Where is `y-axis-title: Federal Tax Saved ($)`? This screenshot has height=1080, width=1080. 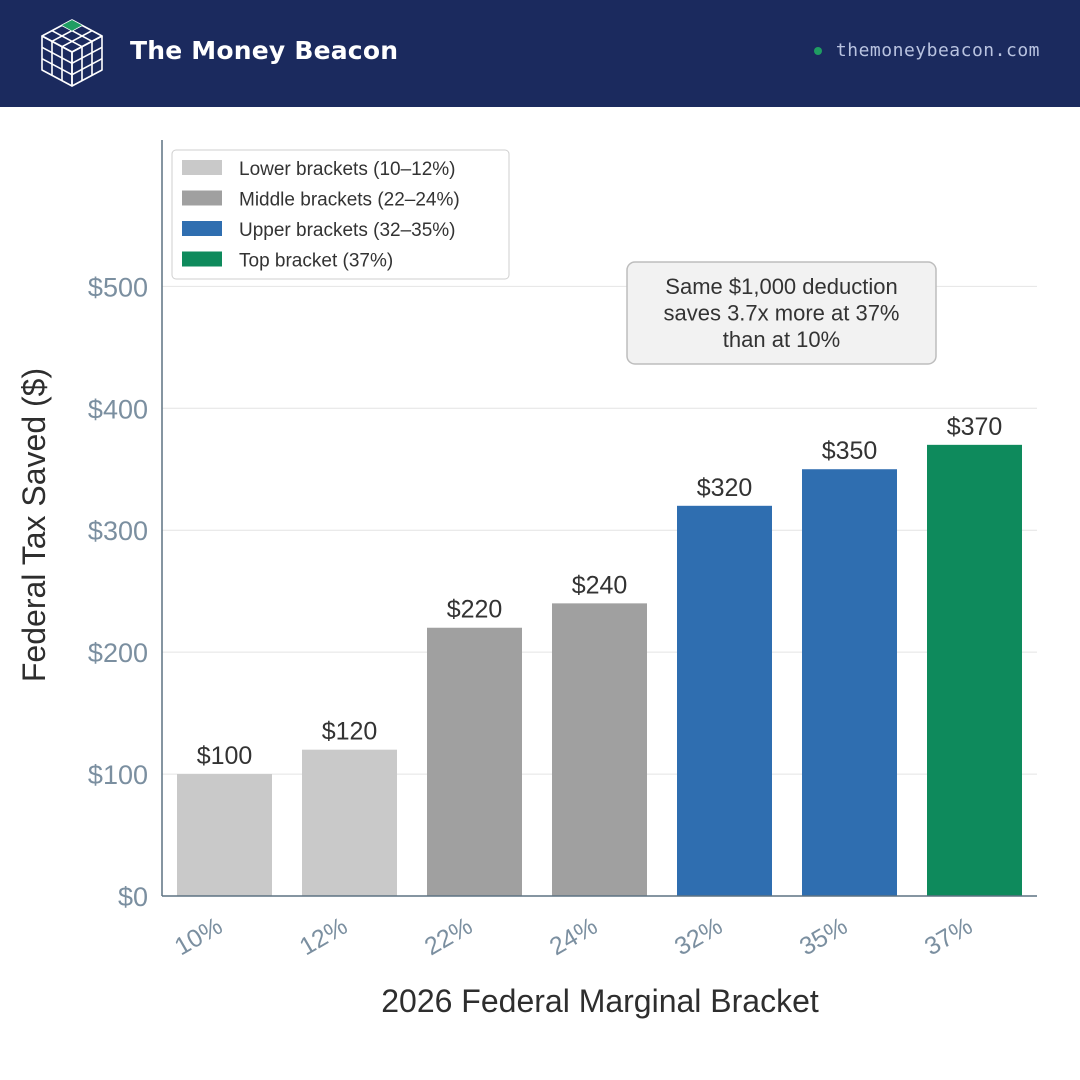 y-axis-title: Federal Tax Saved ($) is located at coordinates (34, 525).